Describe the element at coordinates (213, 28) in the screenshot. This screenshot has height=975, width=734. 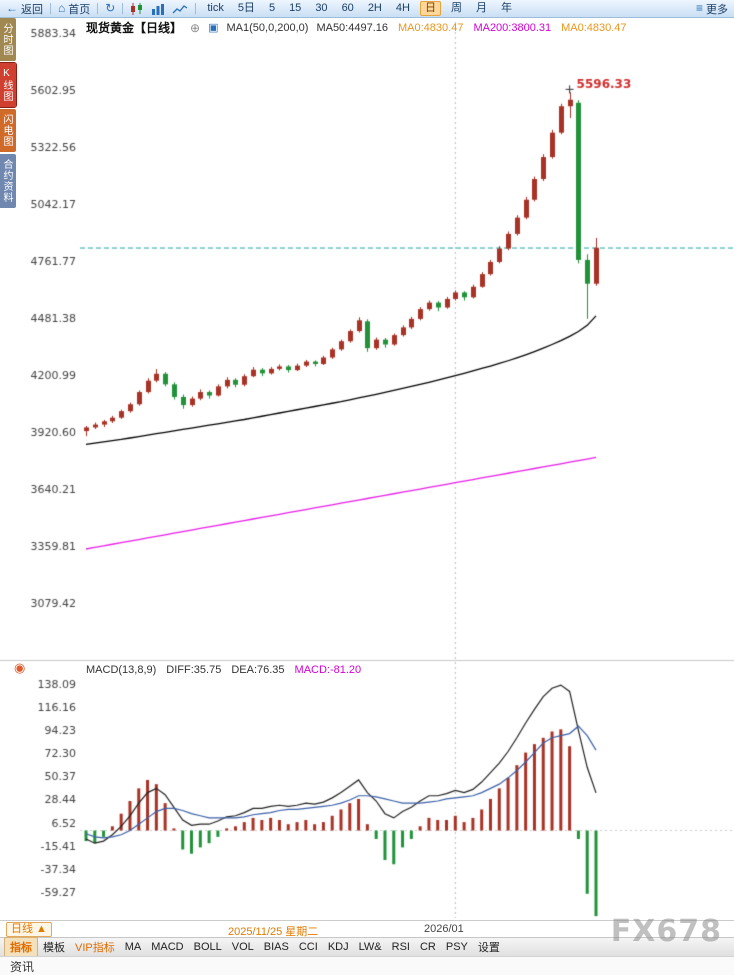
I see `ma-settings-icon: ▣` at that location.